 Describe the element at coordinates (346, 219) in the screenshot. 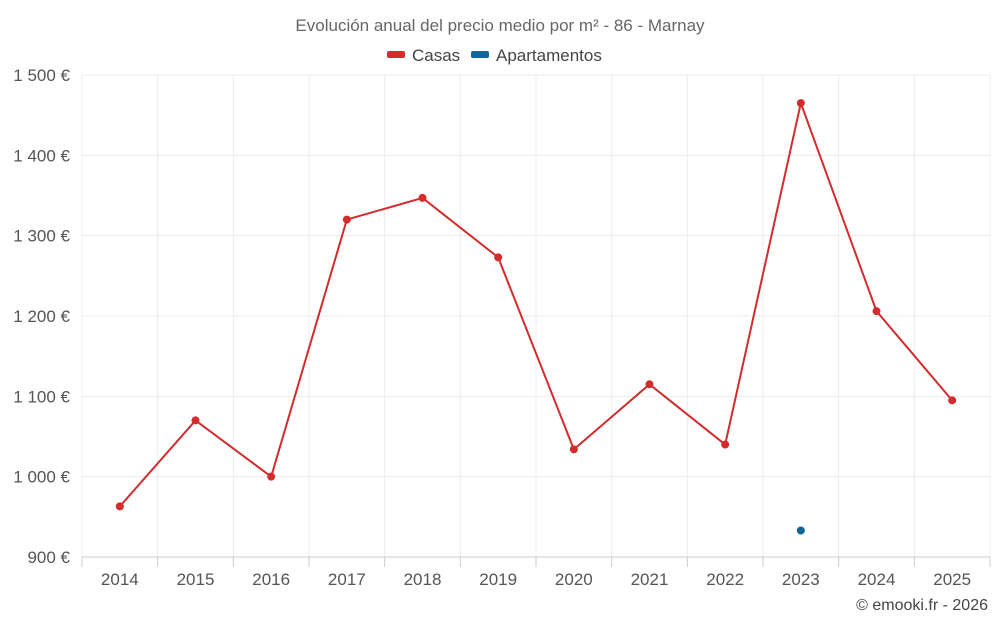

I see `point-casas-2017` at that location.